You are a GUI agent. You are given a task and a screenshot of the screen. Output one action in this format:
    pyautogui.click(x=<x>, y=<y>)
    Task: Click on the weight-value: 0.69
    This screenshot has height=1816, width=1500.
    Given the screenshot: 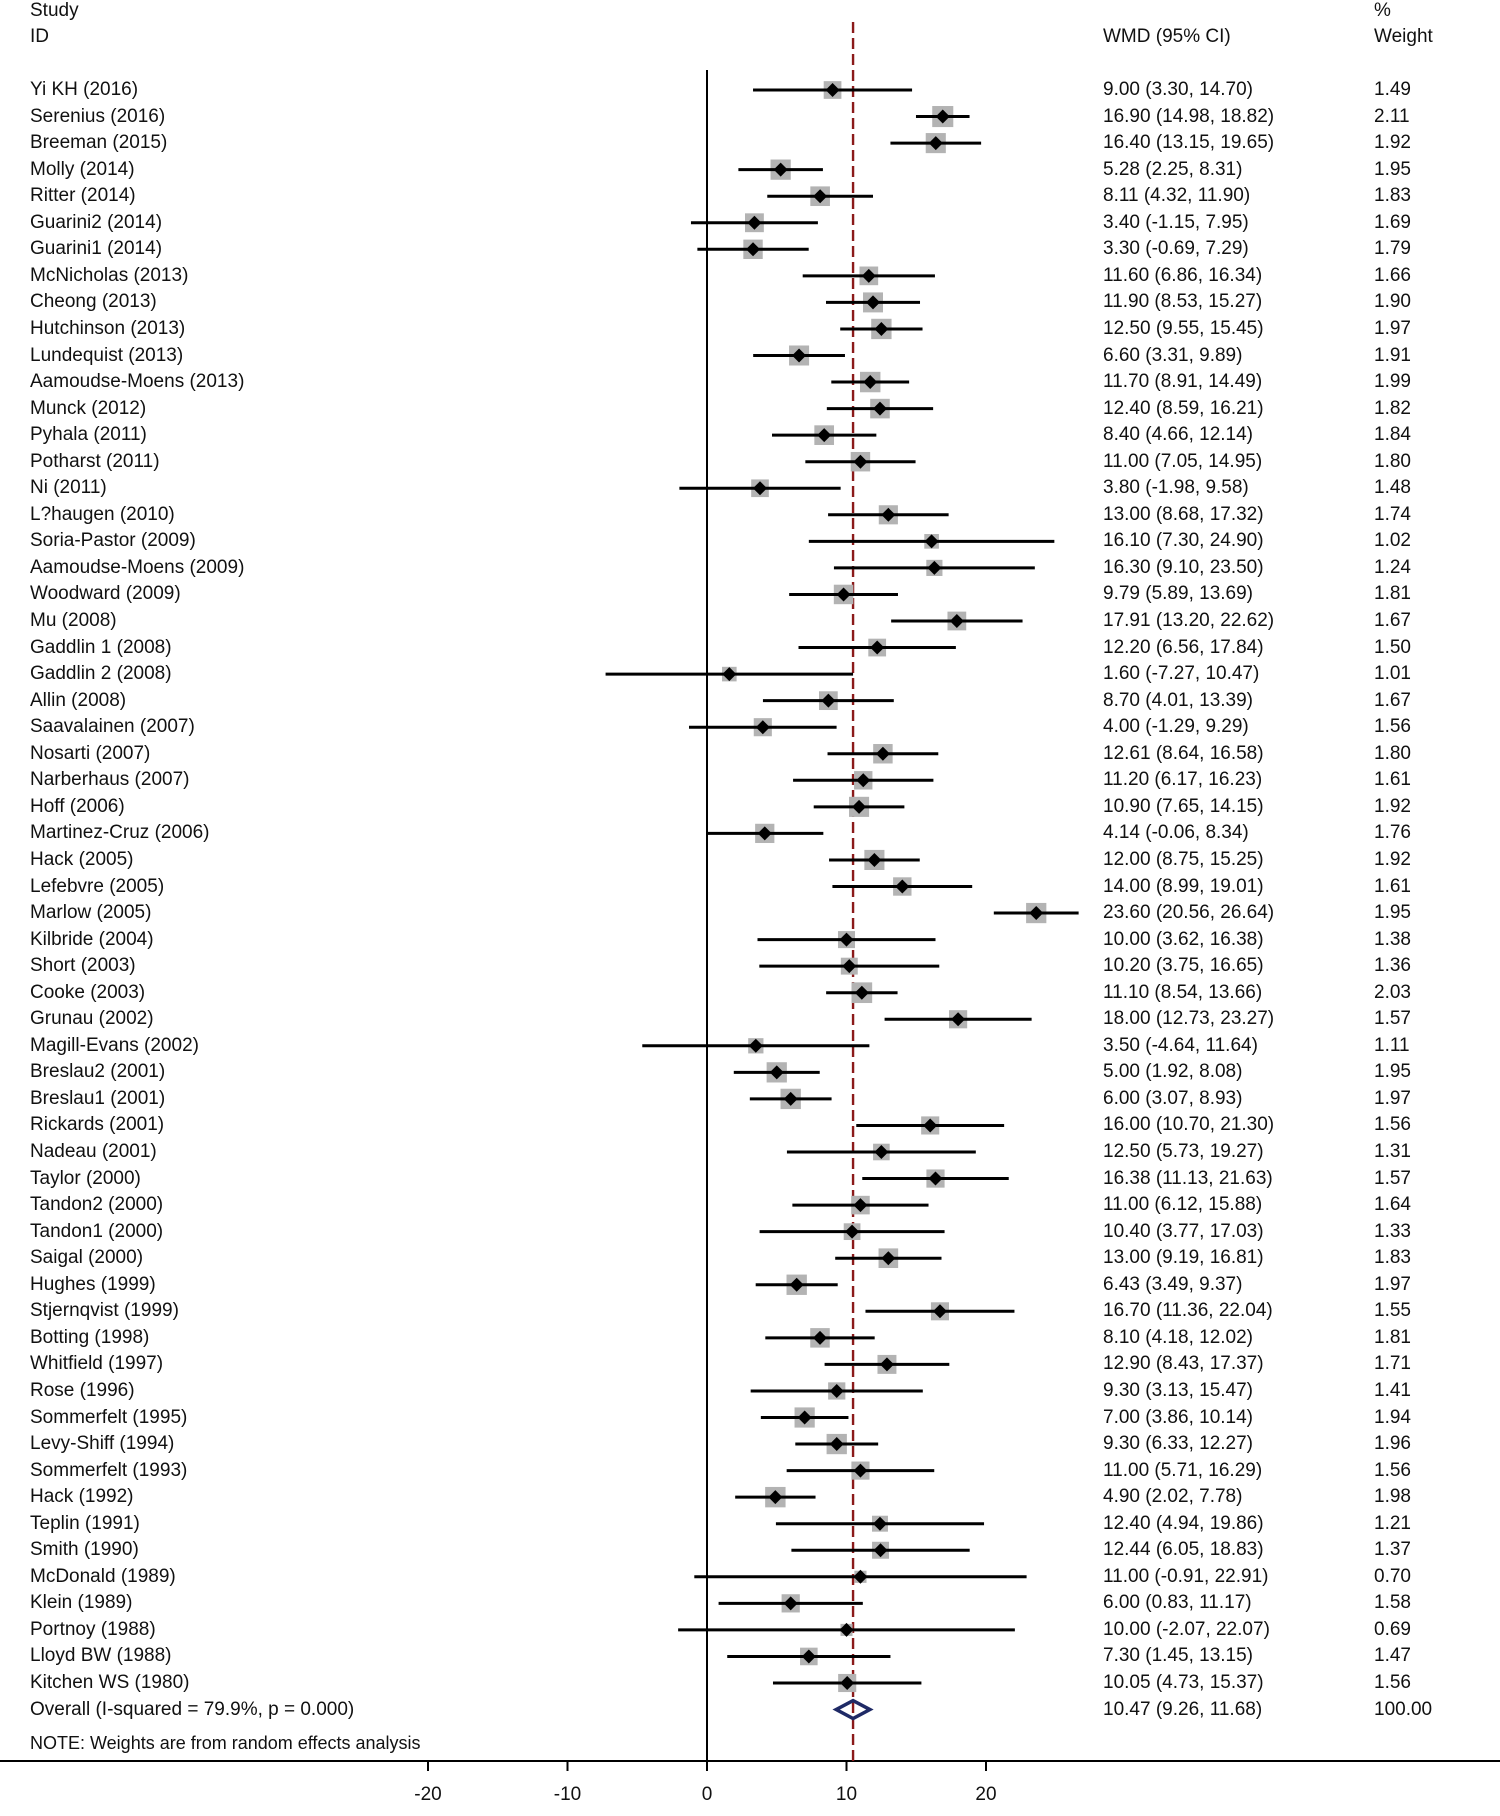 What is the action you would take?
    pyautogui.click(x=1392, y=1629)
    